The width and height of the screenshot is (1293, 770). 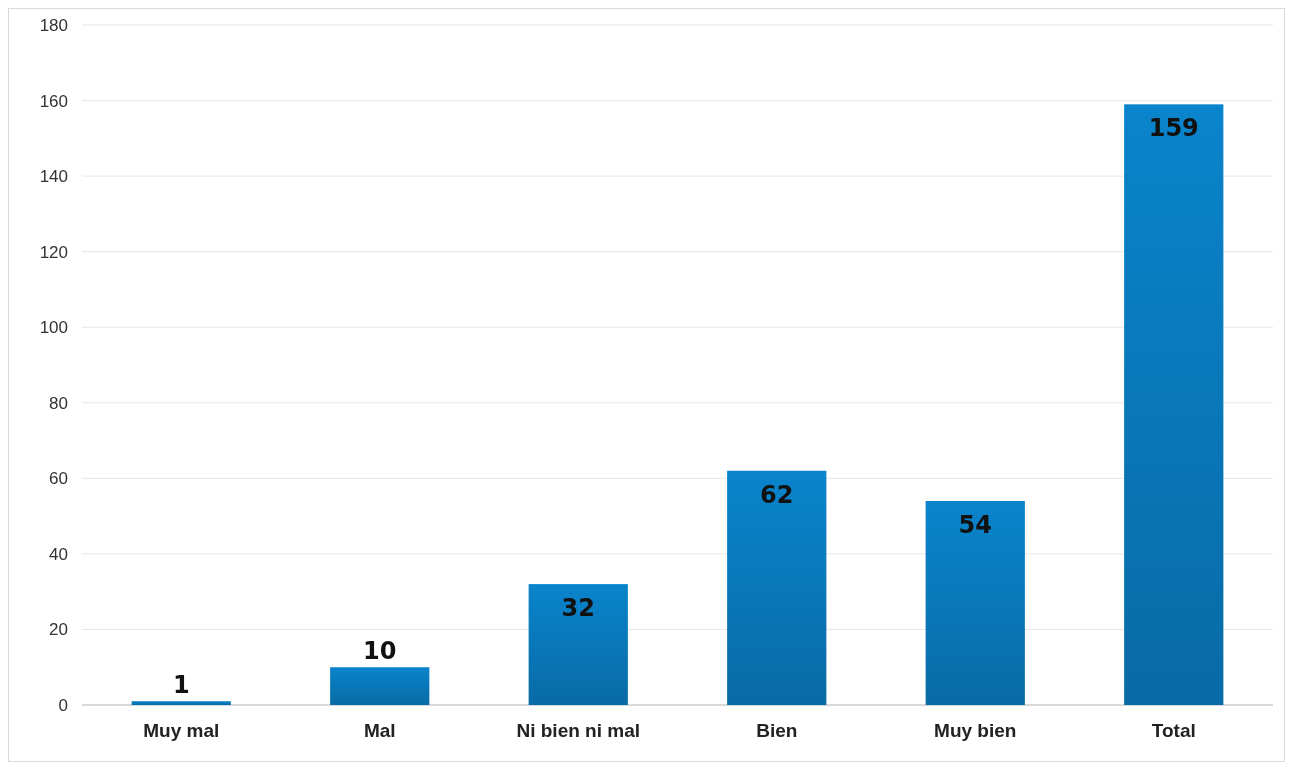 What do you see at coordinates (181, 685) in the screenshot?
I see `data-label: 1` at bounding box center [181, 685].